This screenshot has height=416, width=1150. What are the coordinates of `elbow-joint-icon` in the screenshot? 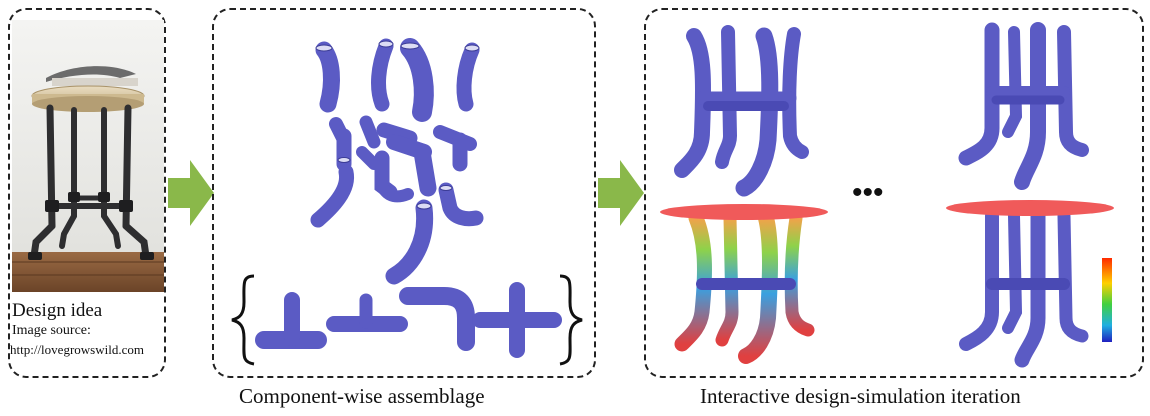 It's located at (437, 319).